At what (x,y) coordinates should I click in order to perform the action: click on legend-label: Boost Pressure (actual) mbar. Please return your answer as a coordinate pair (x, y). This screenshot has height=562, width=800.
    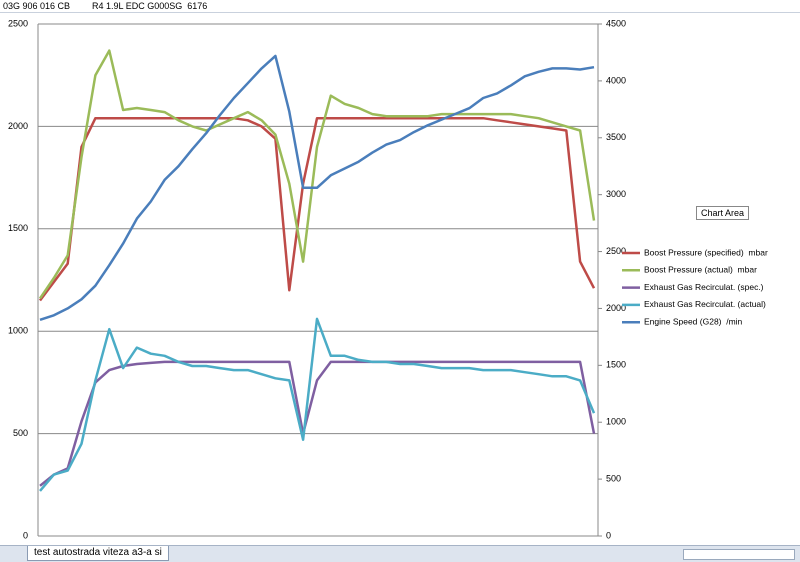
    Looking at the image, I should click on (700, 270).